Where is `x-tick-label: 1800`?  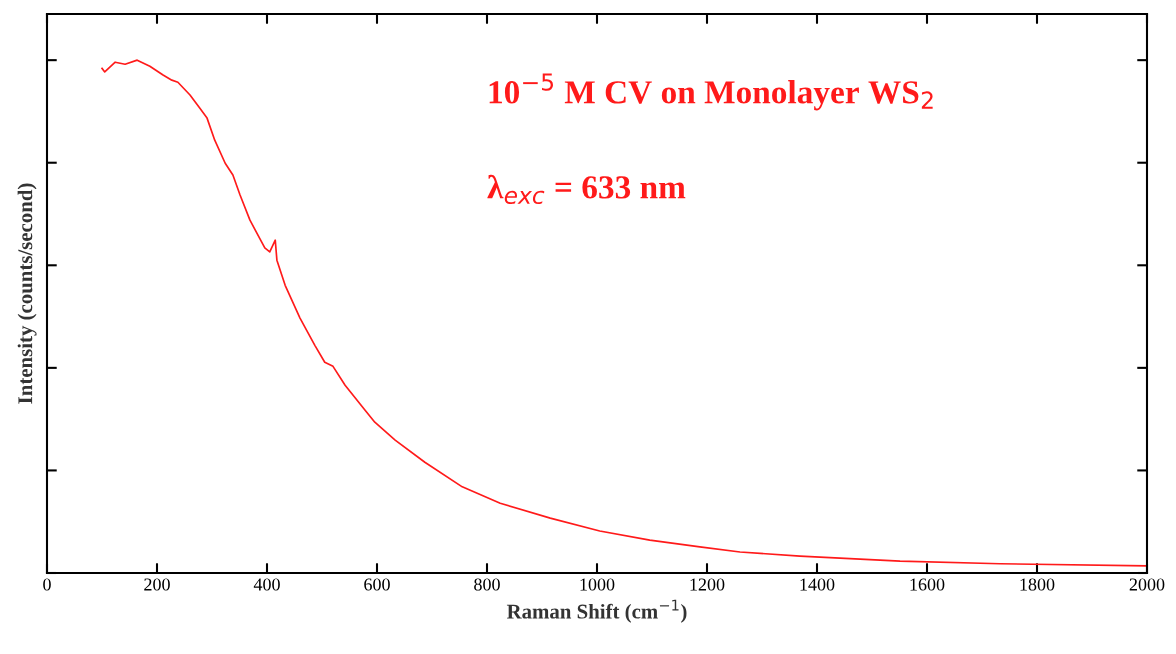 x-tick-label: 1800 is located at coordinates (1037, 584).